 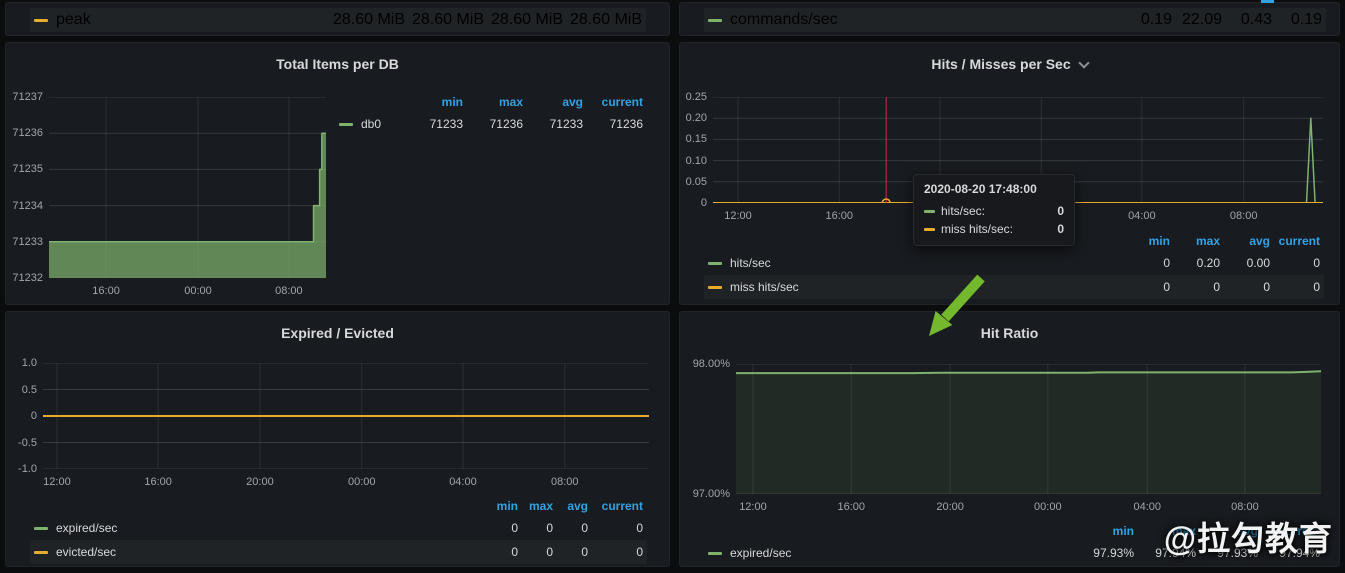 What do you see at coordinates (526, 19) in the screenshot?
I see `legend-value-avg: 28.60 MiB` at bounding box center [526, 19].